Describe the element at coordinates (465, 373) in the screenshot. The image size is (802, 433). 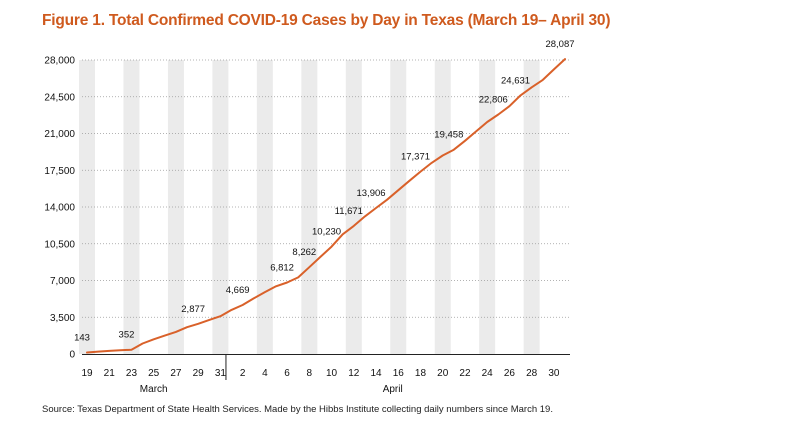
I see `x-tick-label: 22` at that location.